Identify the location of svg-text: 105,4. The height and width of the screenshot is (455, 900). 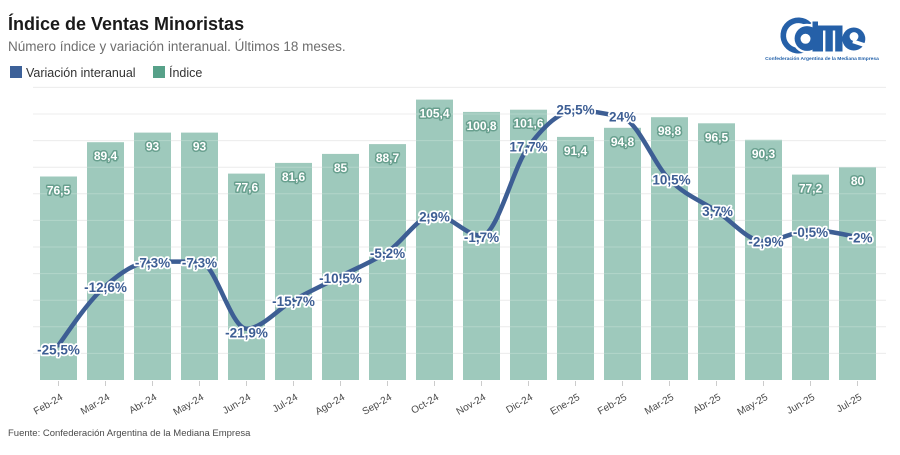
(434, 114).